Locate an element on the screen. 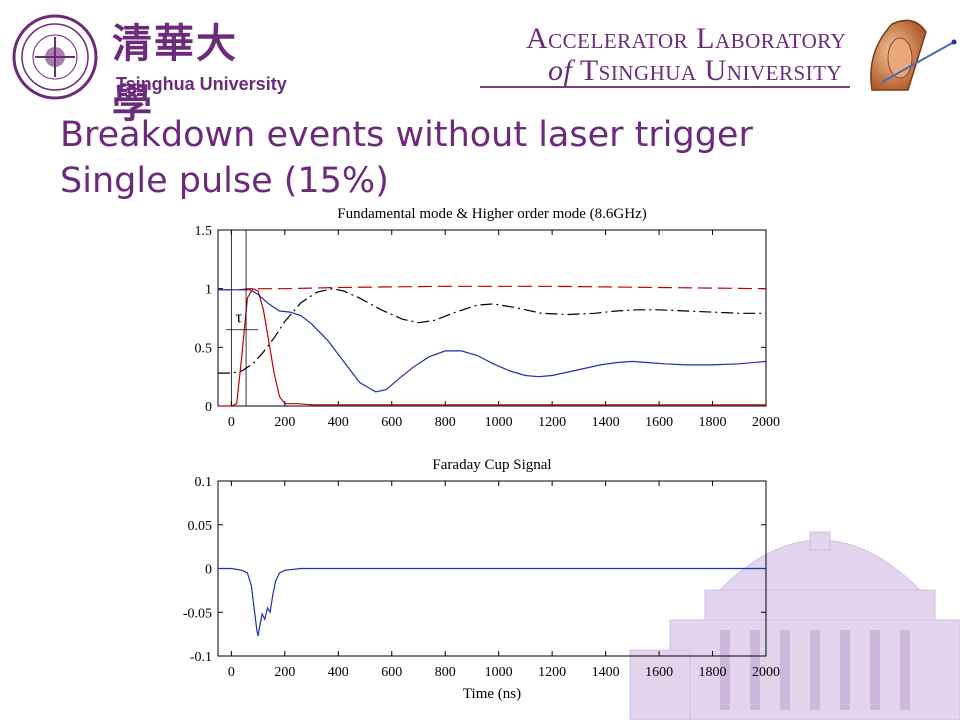  university-name-english: Tsinghua University is located at coordinates (201, 84).